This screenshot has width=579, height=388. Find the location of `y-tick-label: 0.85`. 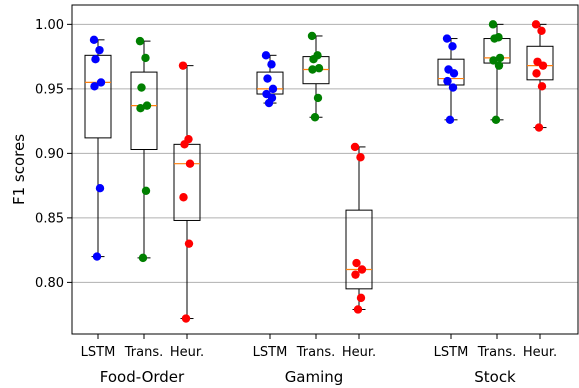

y-tick-label: 0.85 is located at coordinates (49, 218).